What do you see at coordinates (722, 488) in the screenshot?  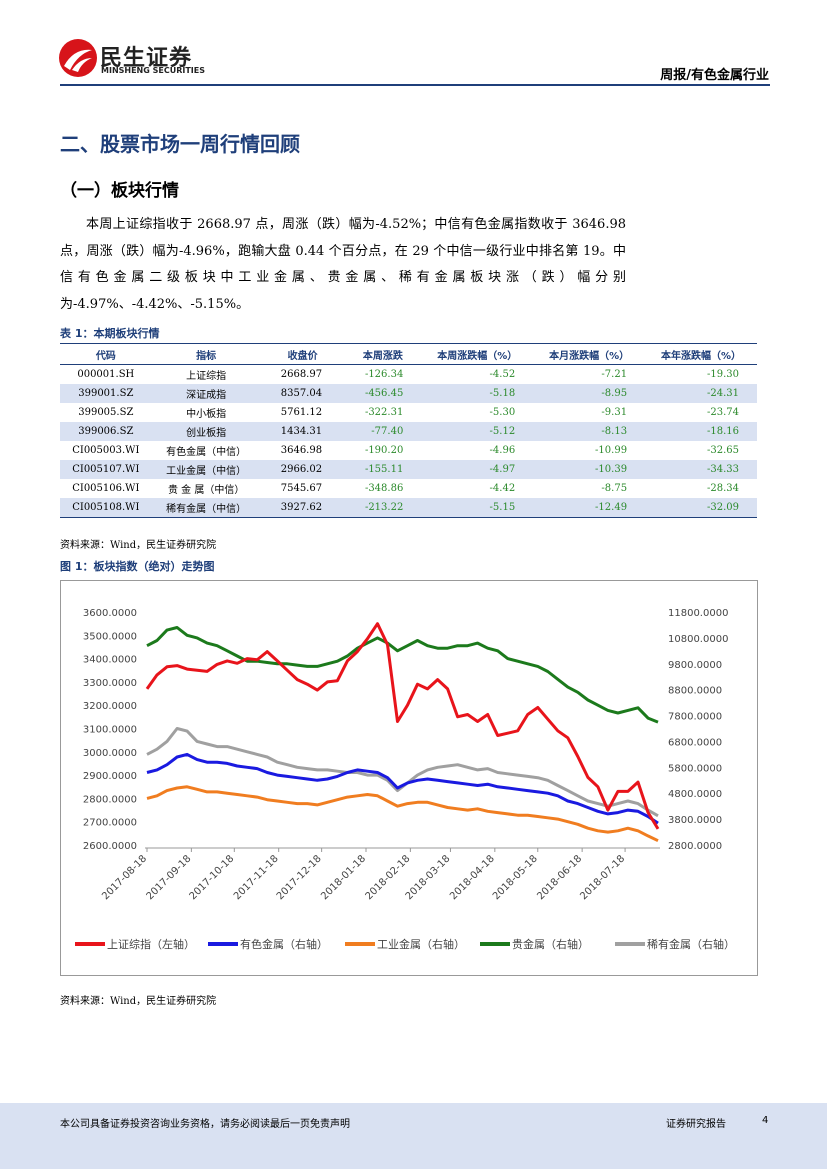 I see `table-cell: -28.34` at bounding box center [722, 488].